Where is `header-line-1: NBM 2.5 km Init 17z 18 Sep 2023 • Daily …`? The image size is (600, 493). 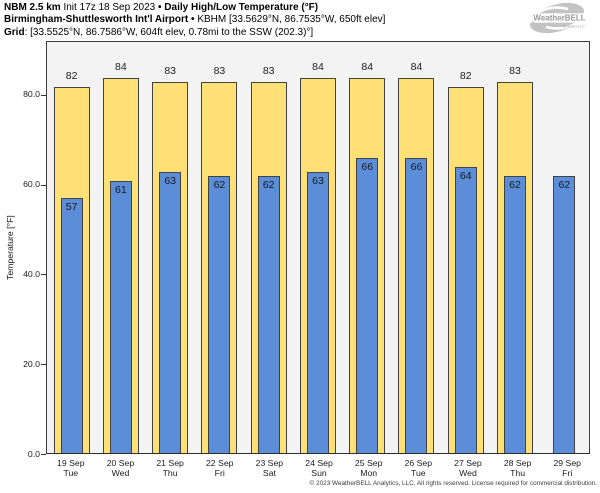
header-line-1: NBM 2.5 km Init 17z 18 Sep 2023 • Daily … is located at coordinates (194, 8).